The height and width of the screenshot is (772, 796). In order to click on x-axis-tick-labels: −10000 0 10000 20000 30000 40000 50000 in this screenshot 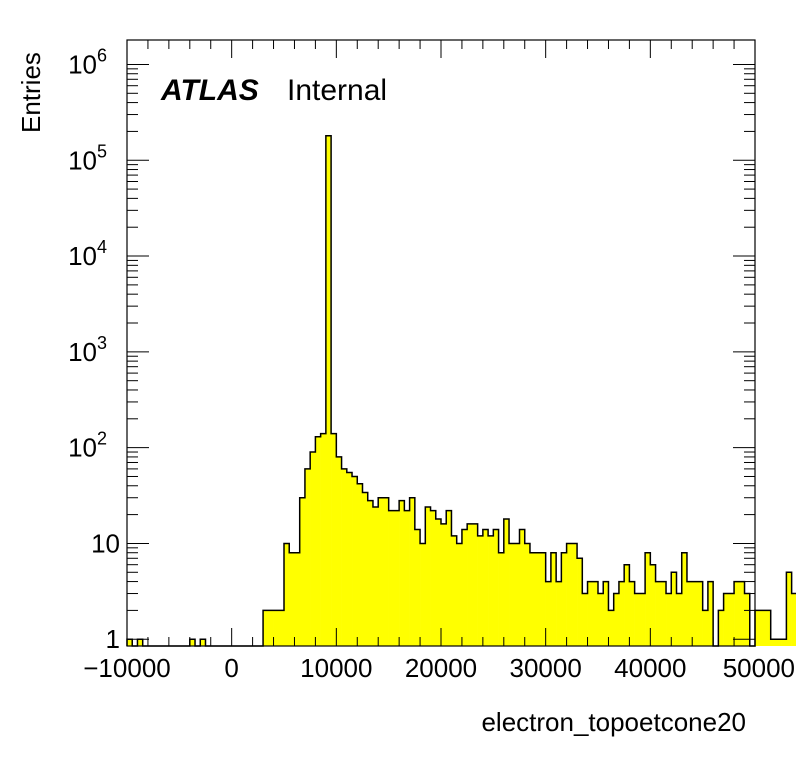, I will do `click(439, 668)`.